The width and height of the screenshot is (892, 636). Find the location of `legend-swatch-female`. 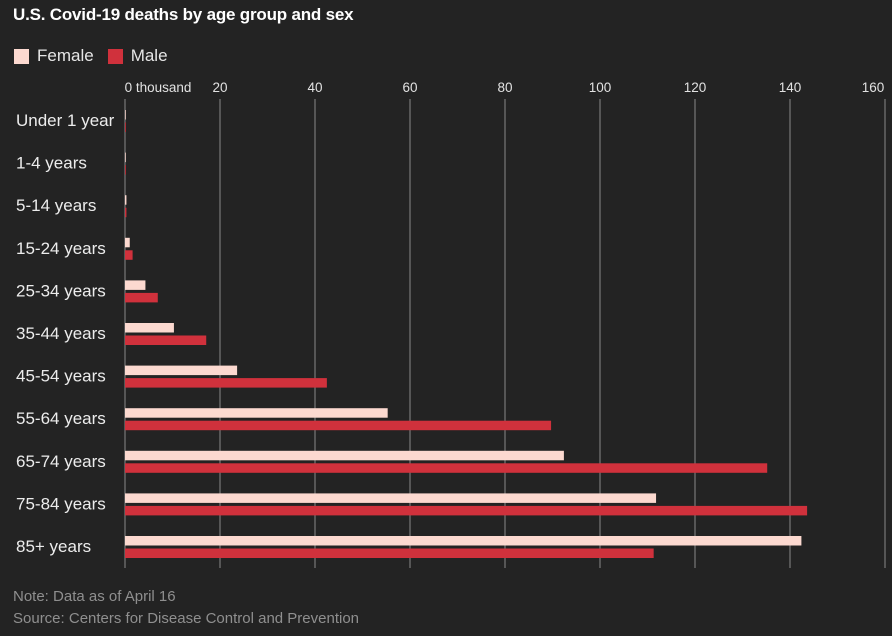

legend-swatch-female is located at coordinates (21, 56).